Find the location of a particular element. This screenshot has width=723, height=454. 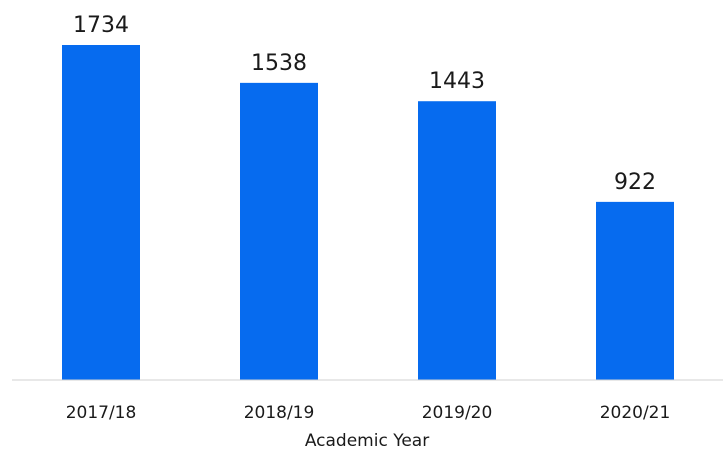

x-tick-labels-group: 2017/18 2018/19 2019/20 2020/21 is located at coordinates (368, 413).